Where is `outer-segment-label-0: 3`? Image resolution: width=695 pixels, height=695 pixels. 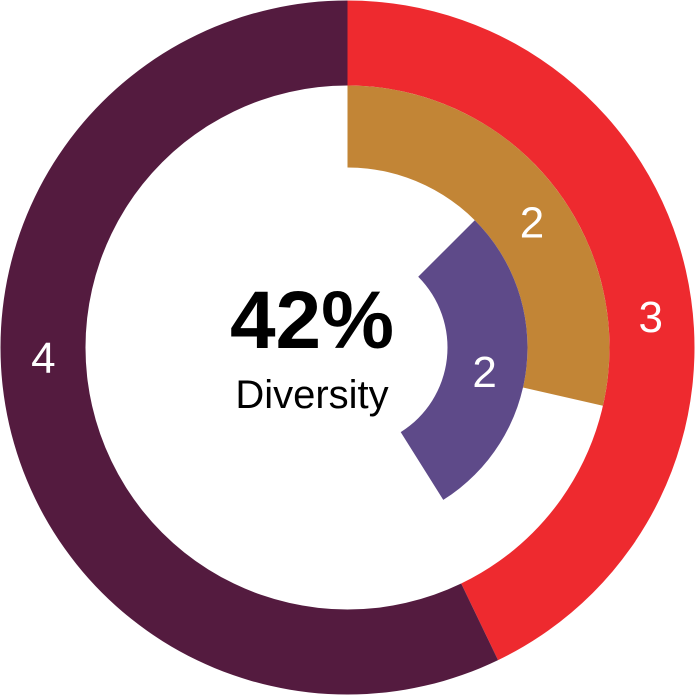 outer-segment-label-0: 3 is located at coordinates (651, 317).